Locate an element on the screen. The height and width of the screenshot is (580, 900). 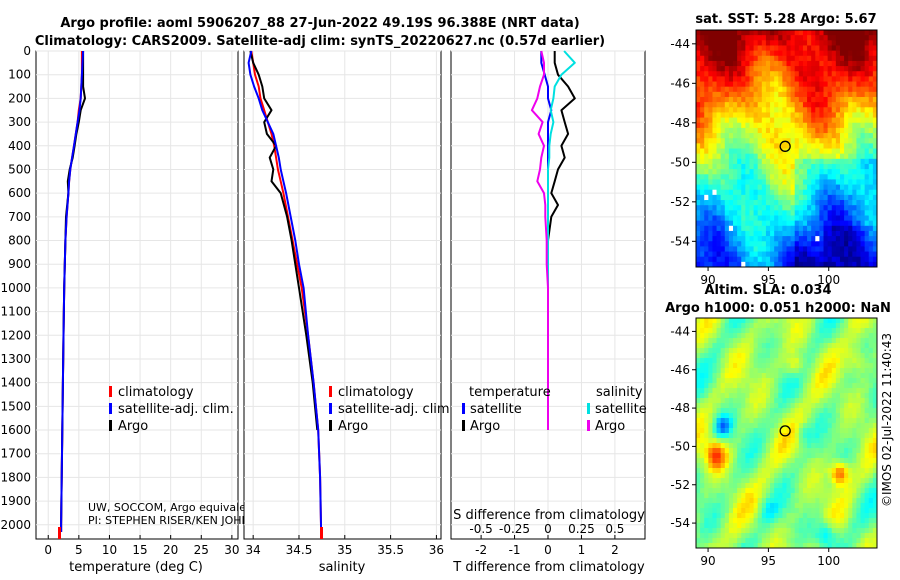
x-tick-label: 36 is located at coordinates (436, 550).